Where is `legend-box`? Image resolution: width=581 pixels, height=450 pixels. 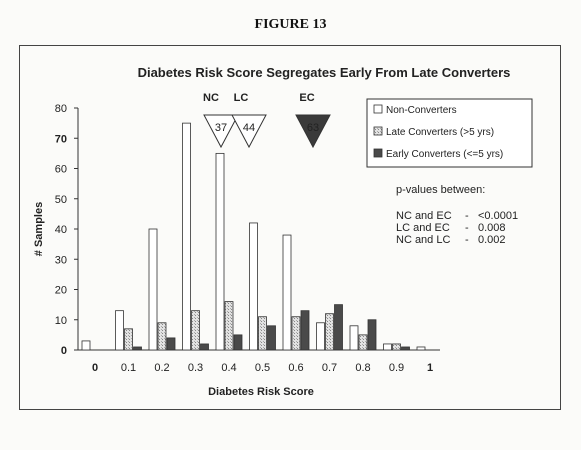
legend-box is located at coordinates (449, 133).